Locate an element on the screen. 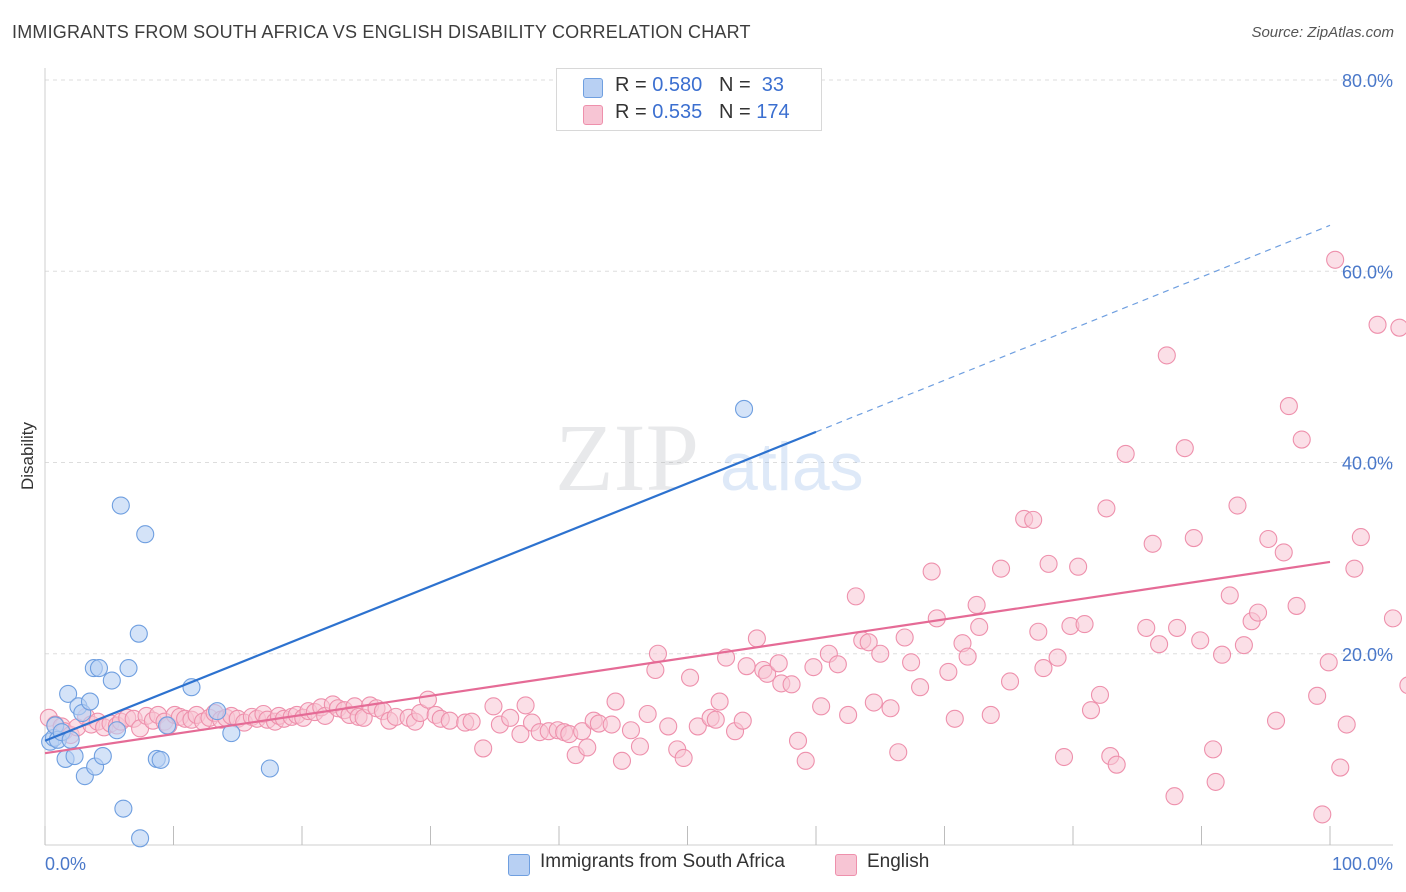 The width and height of the screenshot is (1406, 892). y-tick-label: 60.0% is located at coordinates (1367, 272).